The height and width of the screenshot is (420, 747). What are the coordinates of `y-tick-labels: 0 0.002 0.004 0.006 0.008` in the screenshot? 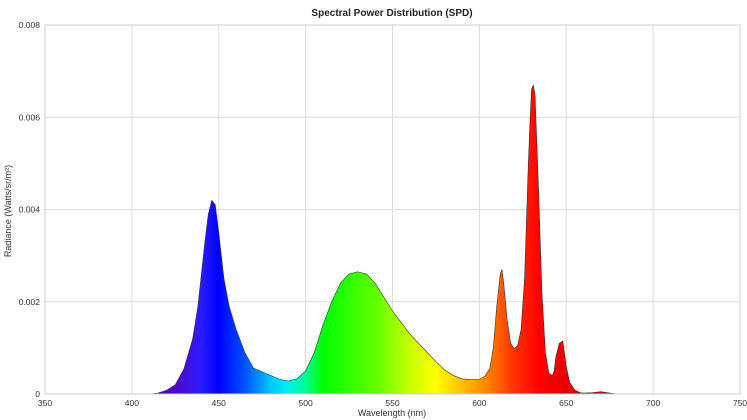 It's located at (30, 209).